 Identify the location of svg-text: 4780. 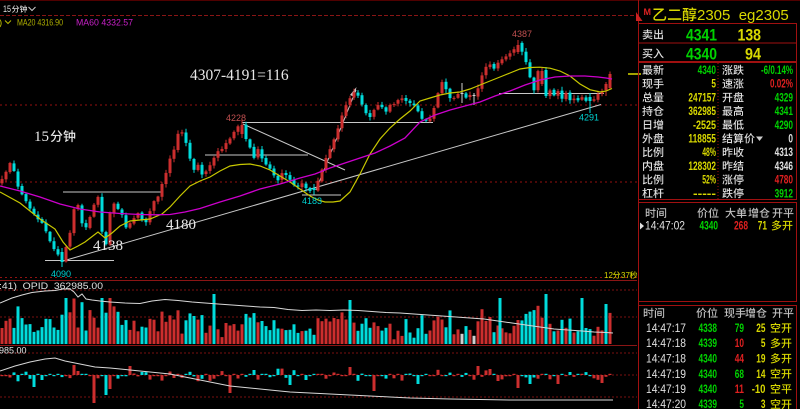
(784, 181).